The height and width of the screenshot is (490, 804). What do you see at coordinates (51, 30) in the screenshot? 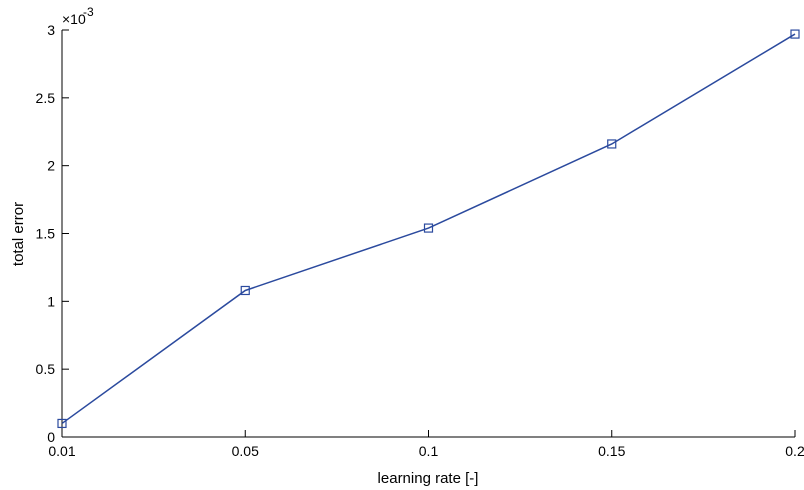
I see `y-tick-label: 3` at bounding box center [51, 30].